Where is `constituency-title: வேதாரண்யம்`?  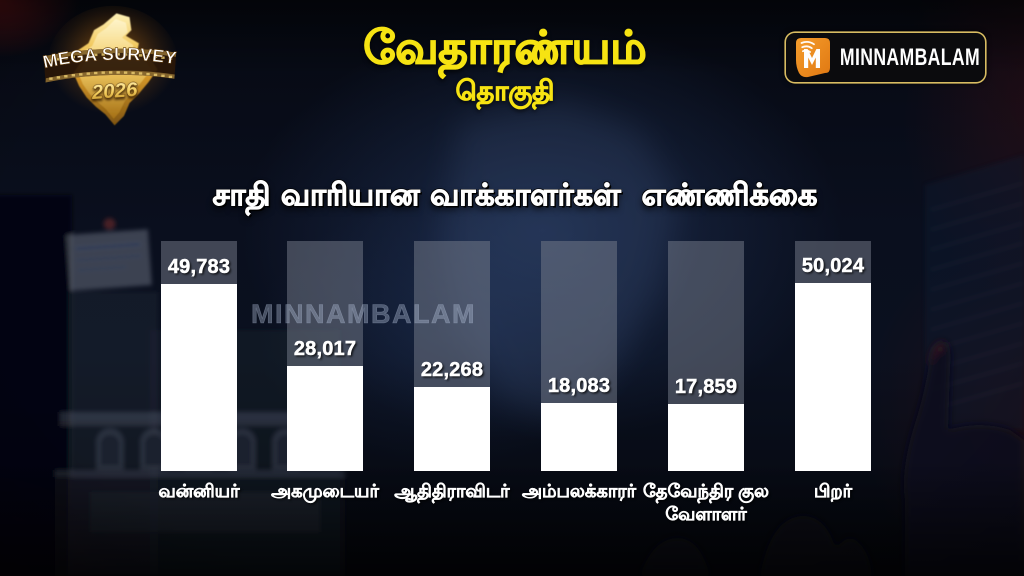
constituency-title: வேதாரண்யம் is located at coordinates (505, 47).